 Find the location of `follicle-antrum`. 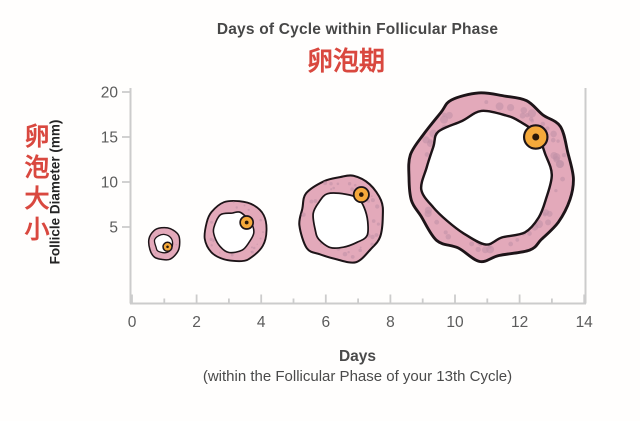

follicle-antrum is located at coordinates (486, 177).